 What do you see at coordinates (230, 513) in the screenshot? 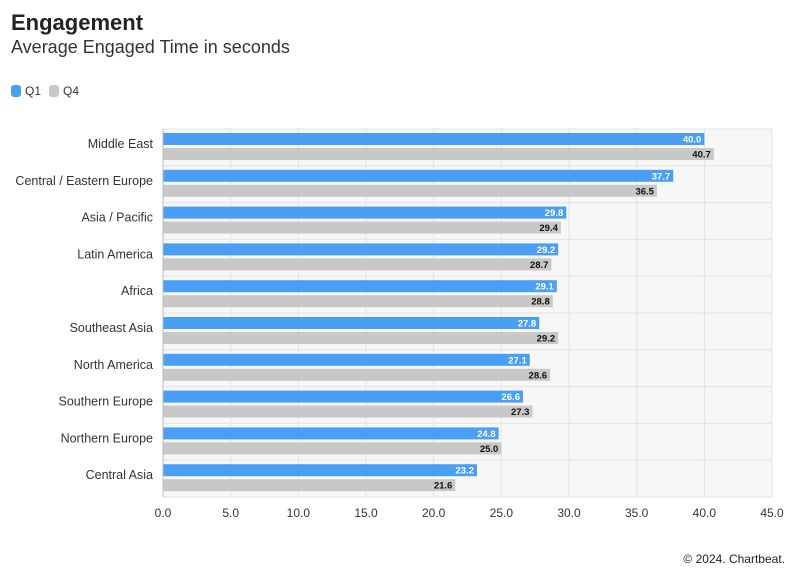
I see `x-tick-label: 5.0` at bounding box center [230, 513].